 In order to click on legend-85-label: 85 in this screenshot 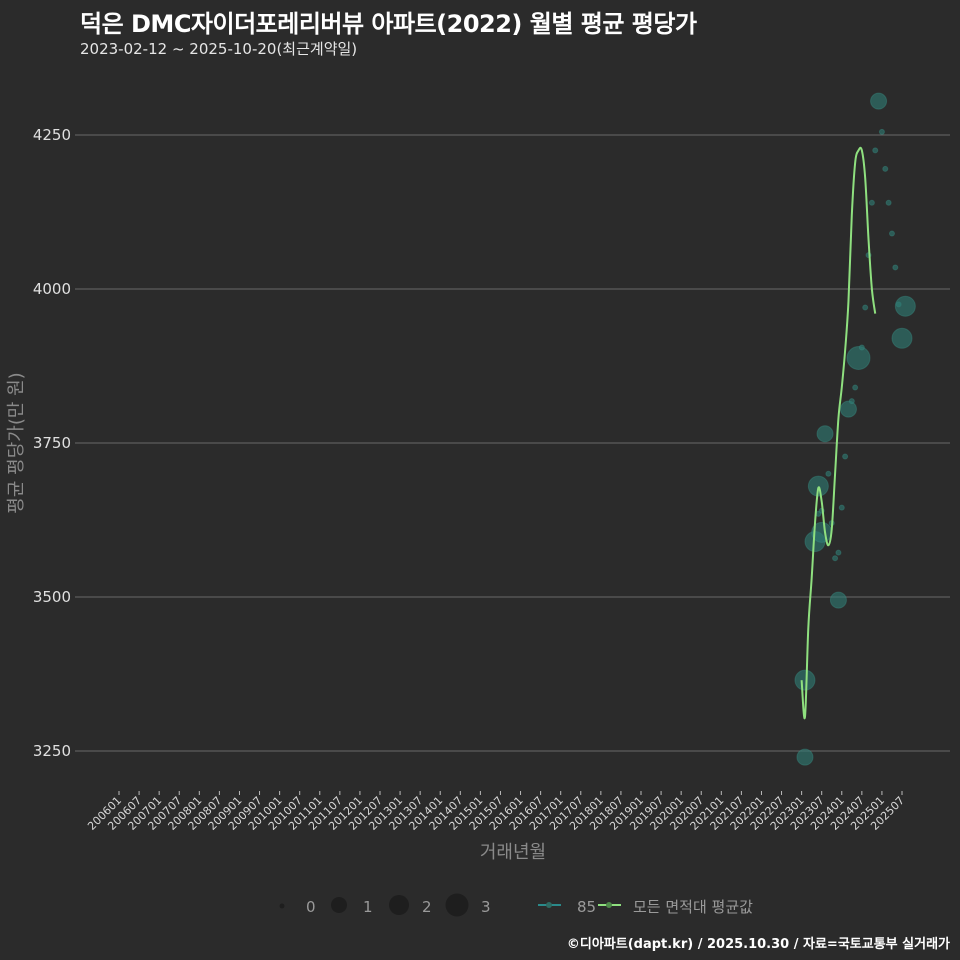, I will do `click(586, 907)`.